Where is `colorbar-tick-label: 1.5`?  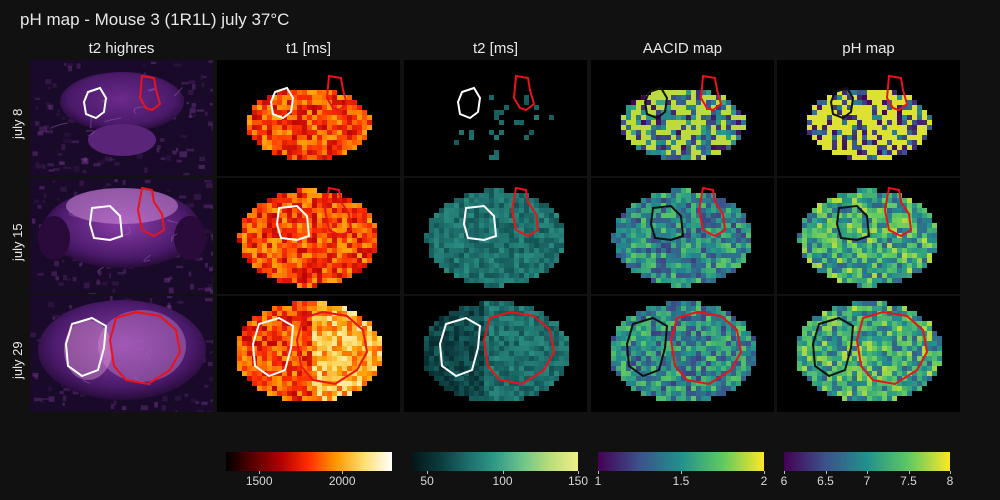
colorbar-tick-label: 1.5 is located at coordinates (681, 481).